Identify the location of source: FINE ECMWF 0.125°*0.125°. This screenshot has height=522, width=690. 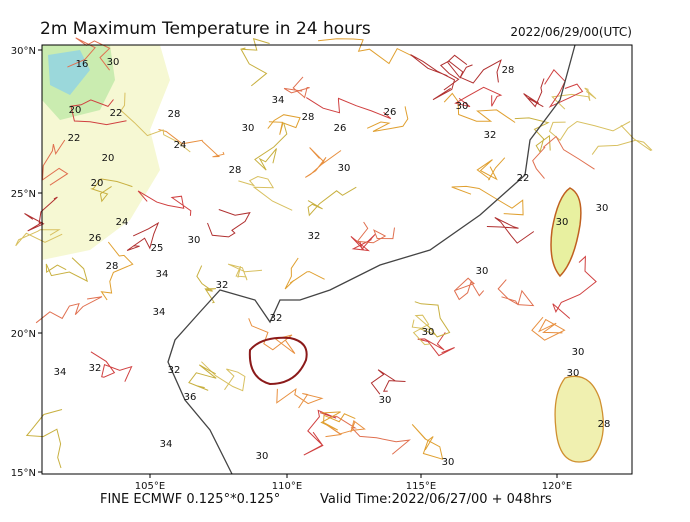
(190, 499).